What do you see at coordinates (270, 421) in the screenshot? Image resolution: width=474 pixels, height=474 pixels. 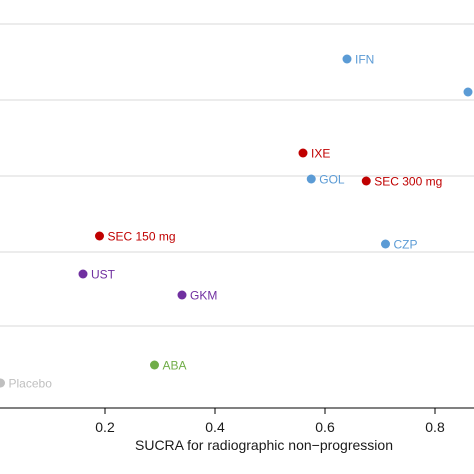 I see `x-axis-ticks: 0.2 0.4 0.6 0.8` at bounding box center [270, 421].